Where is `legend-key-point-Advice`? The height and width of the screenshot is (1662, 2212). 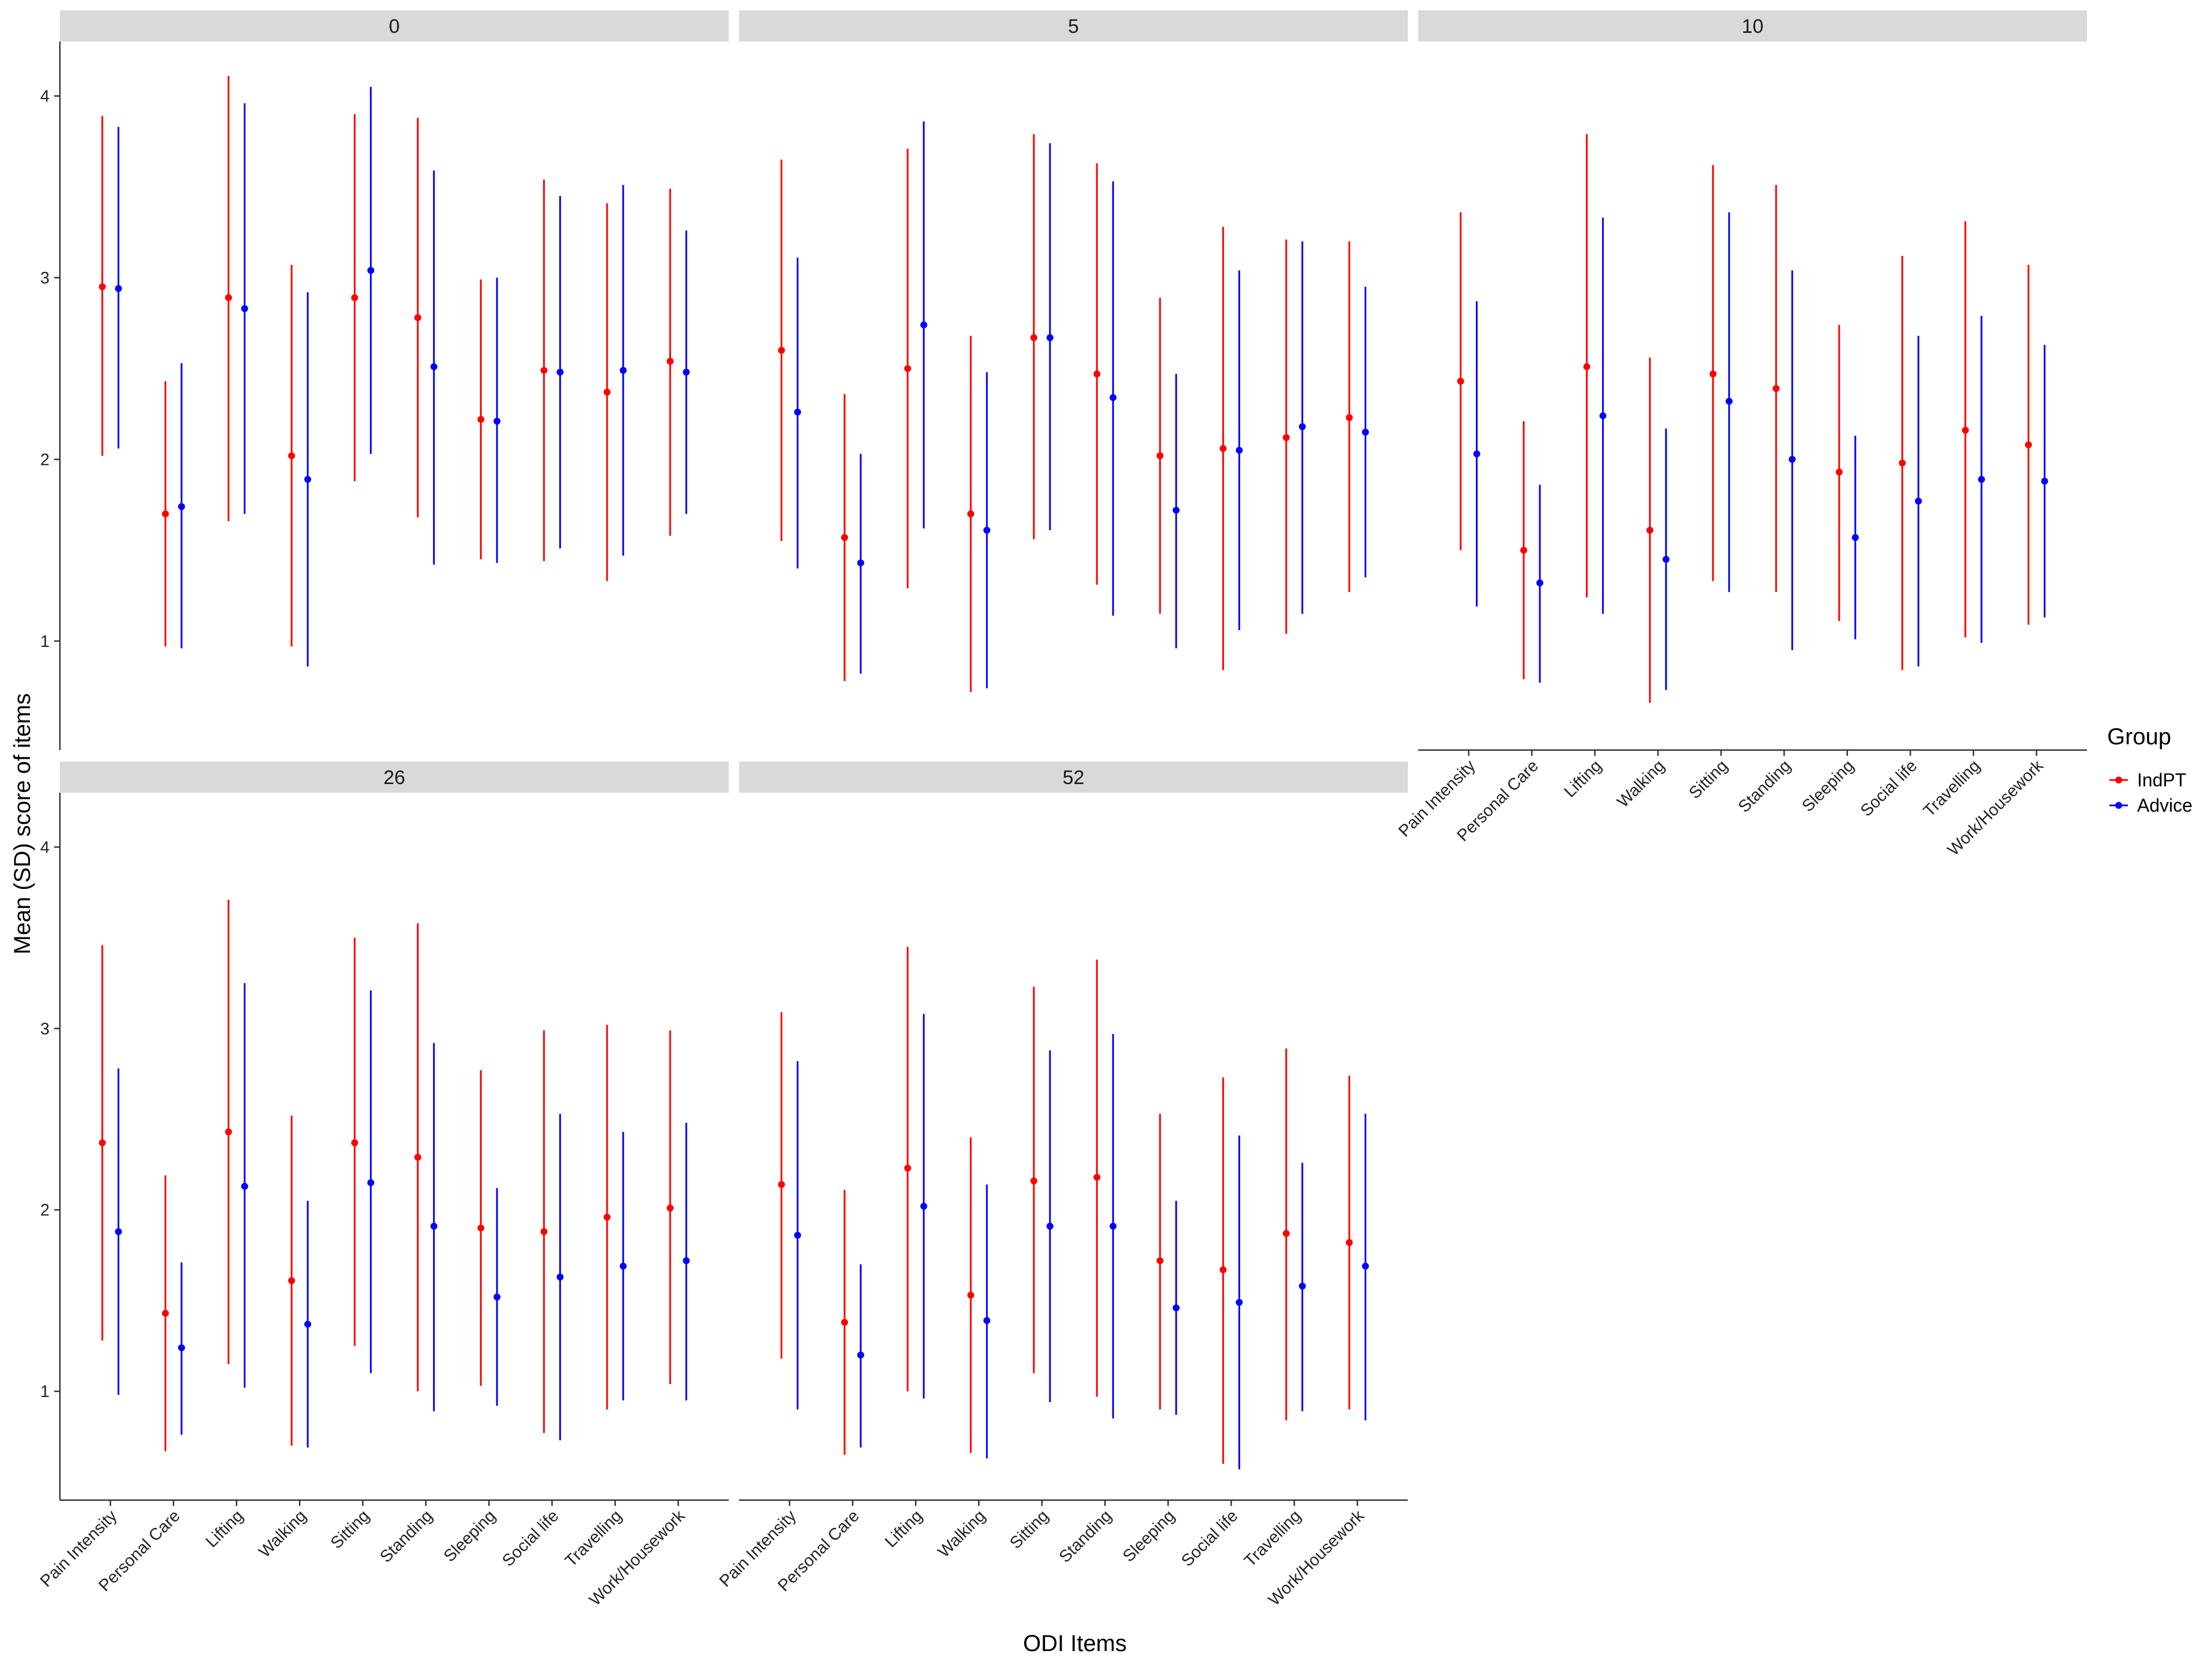
legend-key-point-Advice is located at coordinates (2118, 805).